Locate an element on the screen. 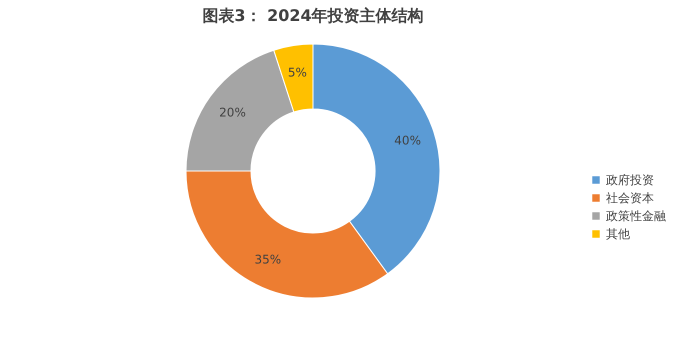  data-label: 35% is located at coordinates (268, 259).